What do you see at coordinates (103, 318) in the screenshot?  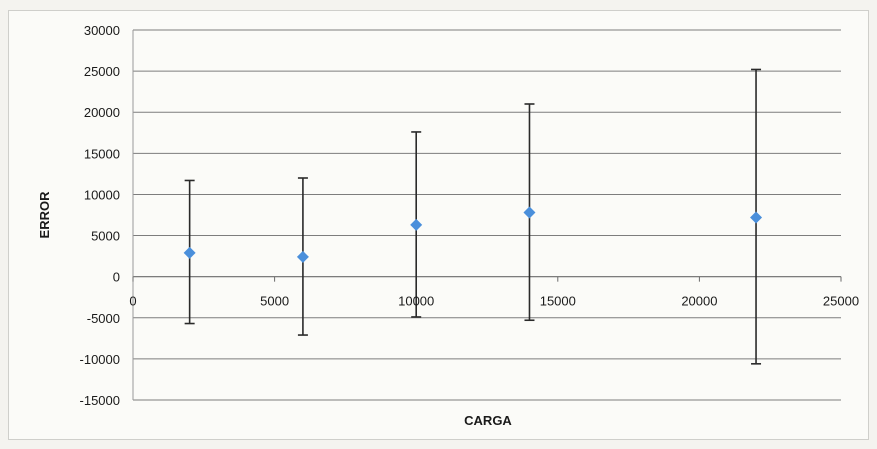 I see `y-tick-label: -5000` at bounding box center [103, 318].